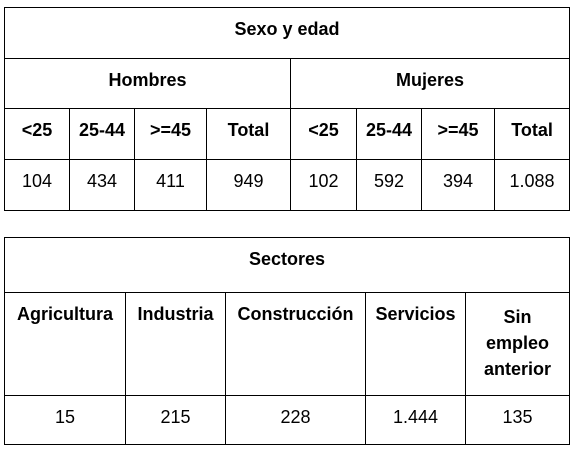 Image resolution: width=575 pixels, height=451 pixels. Describe the element at coordinates (287, 265) in the screenshot. I see `sectors-table-title: Sectores` at that location.